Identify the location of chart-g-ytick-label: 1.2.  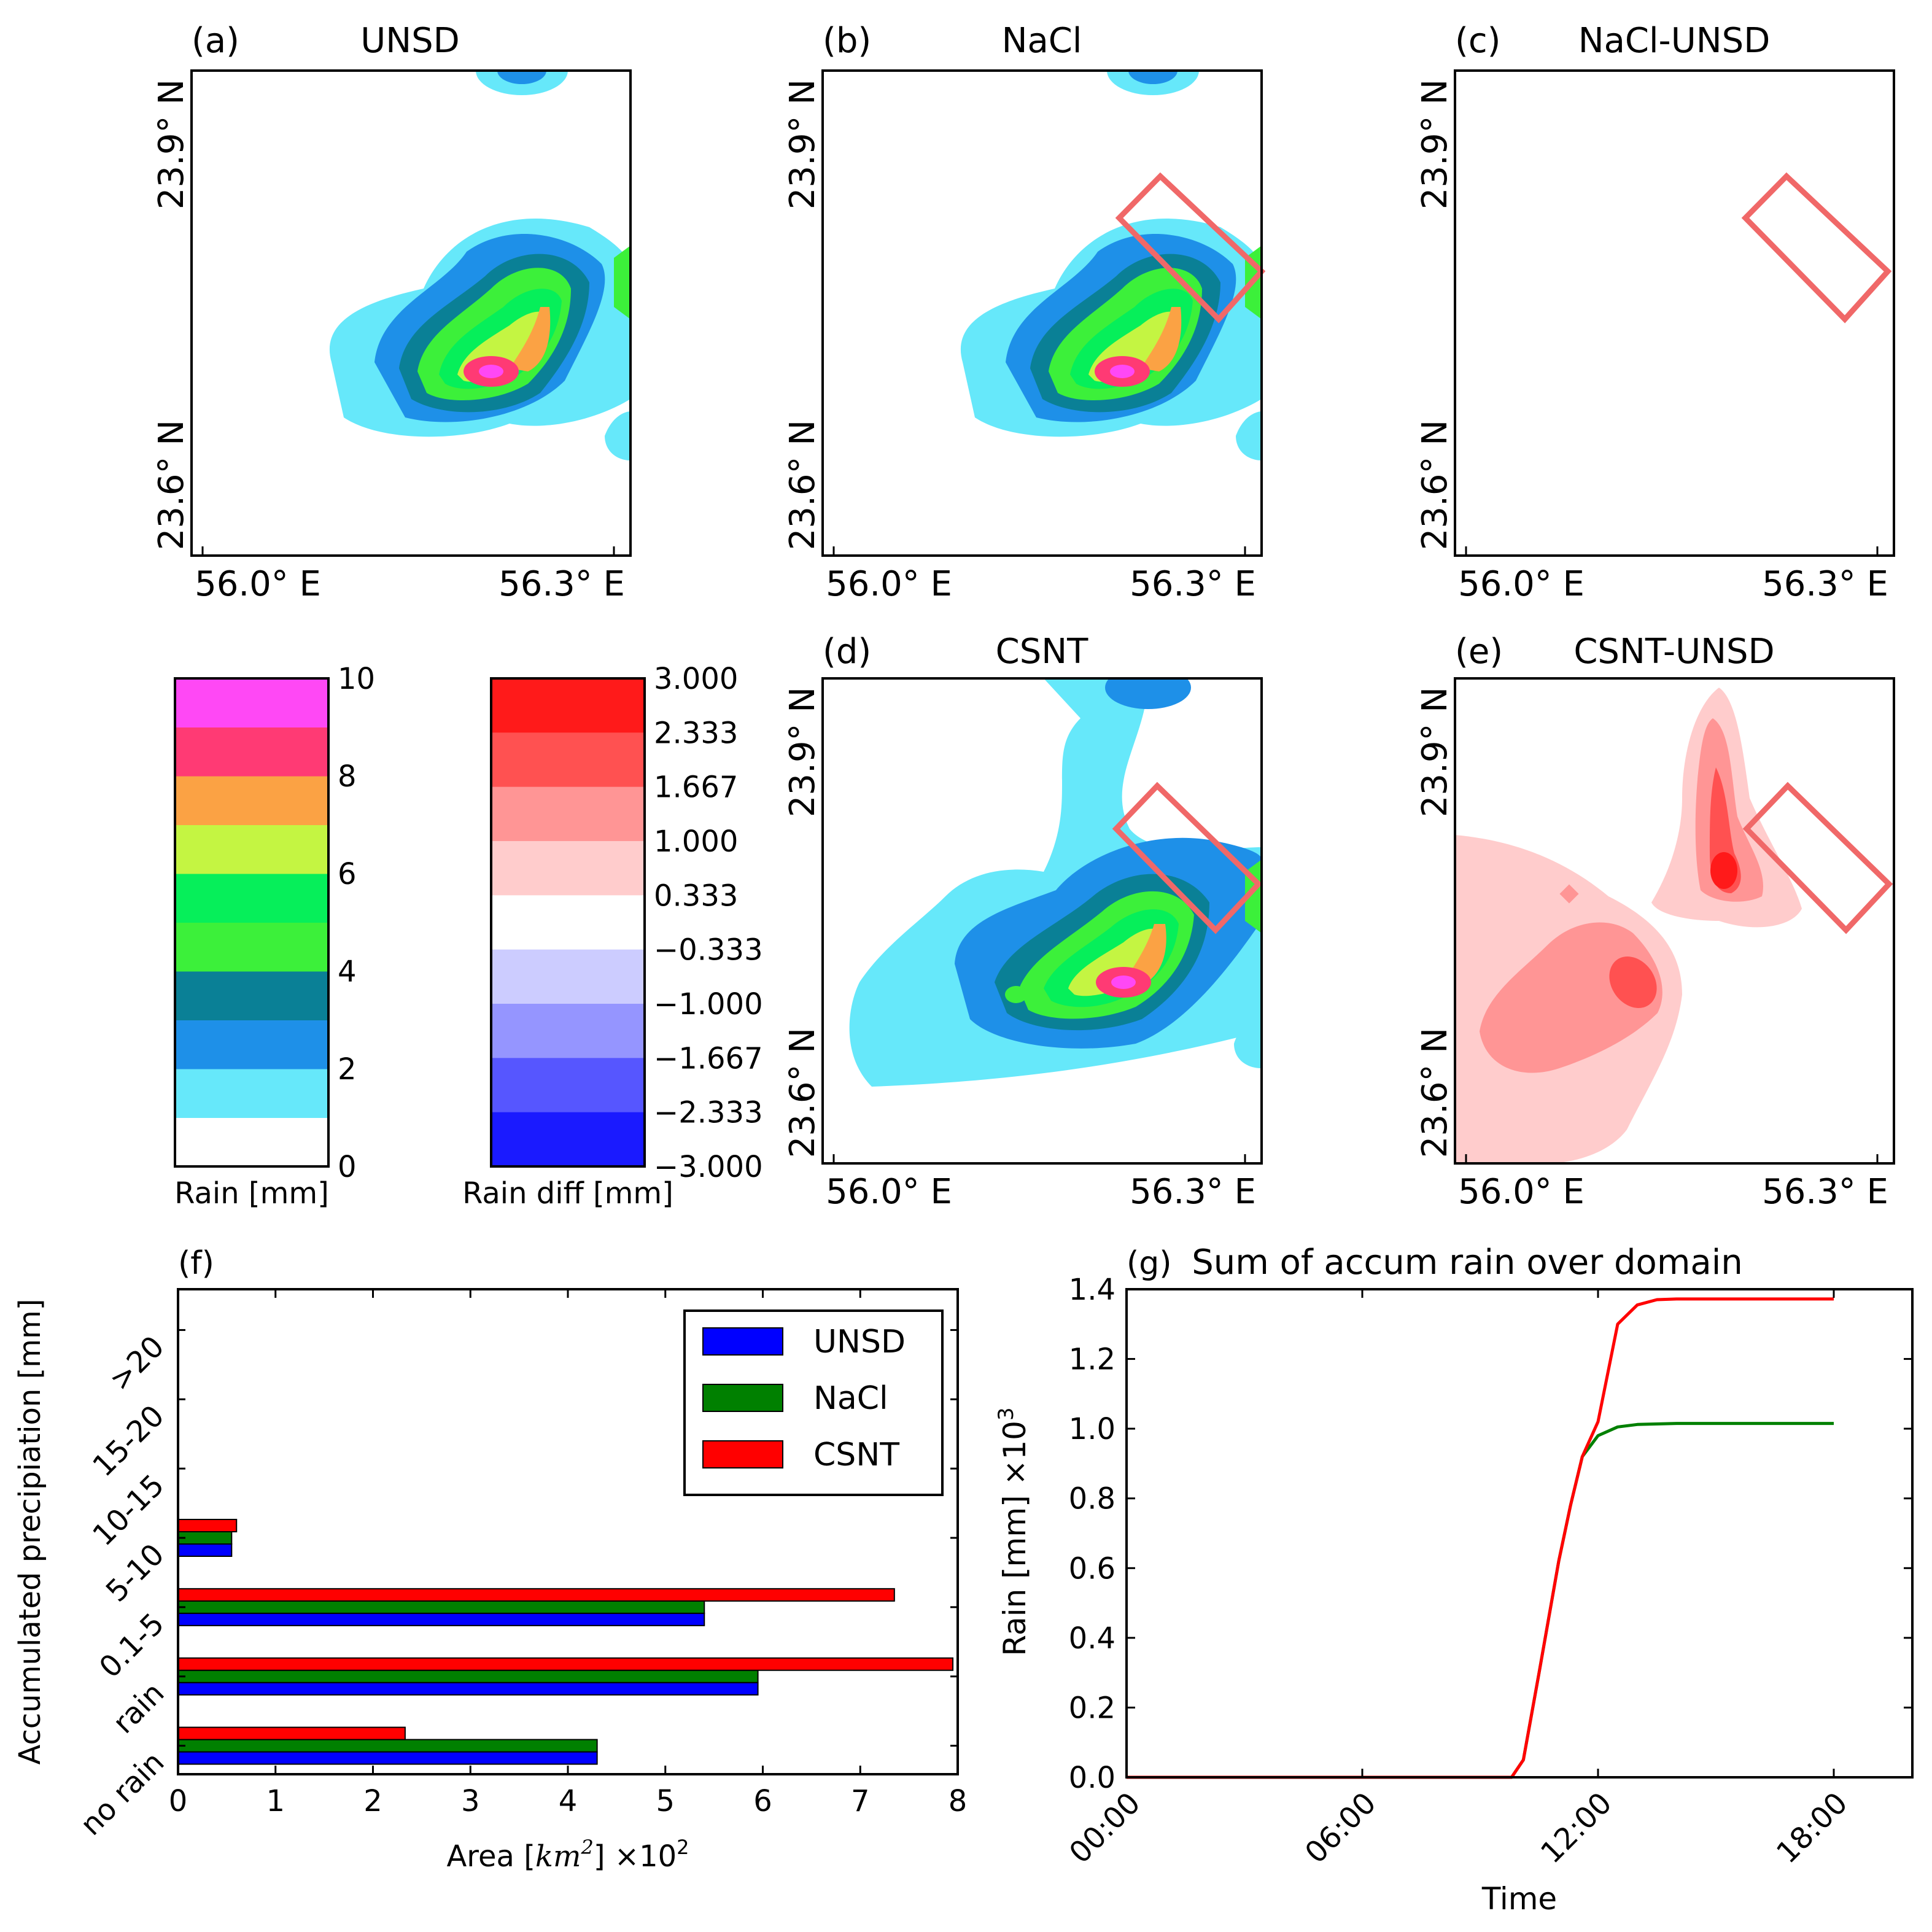
(1092, 1360).